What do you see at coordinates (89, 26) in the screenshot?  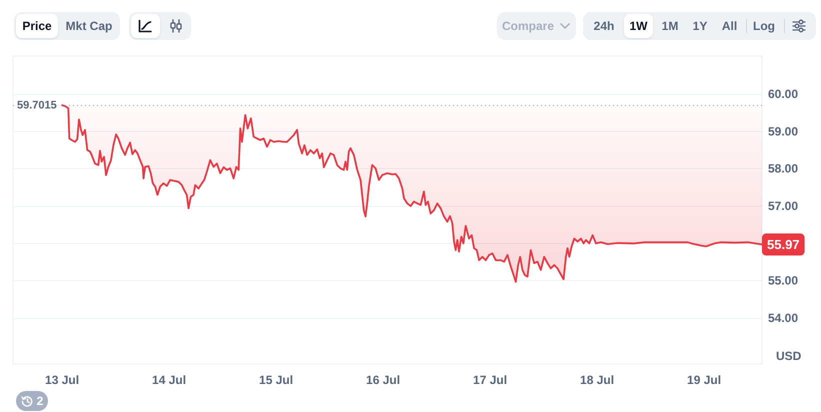 I see `text: Mkt Cap` at bounding box center [89, 26].